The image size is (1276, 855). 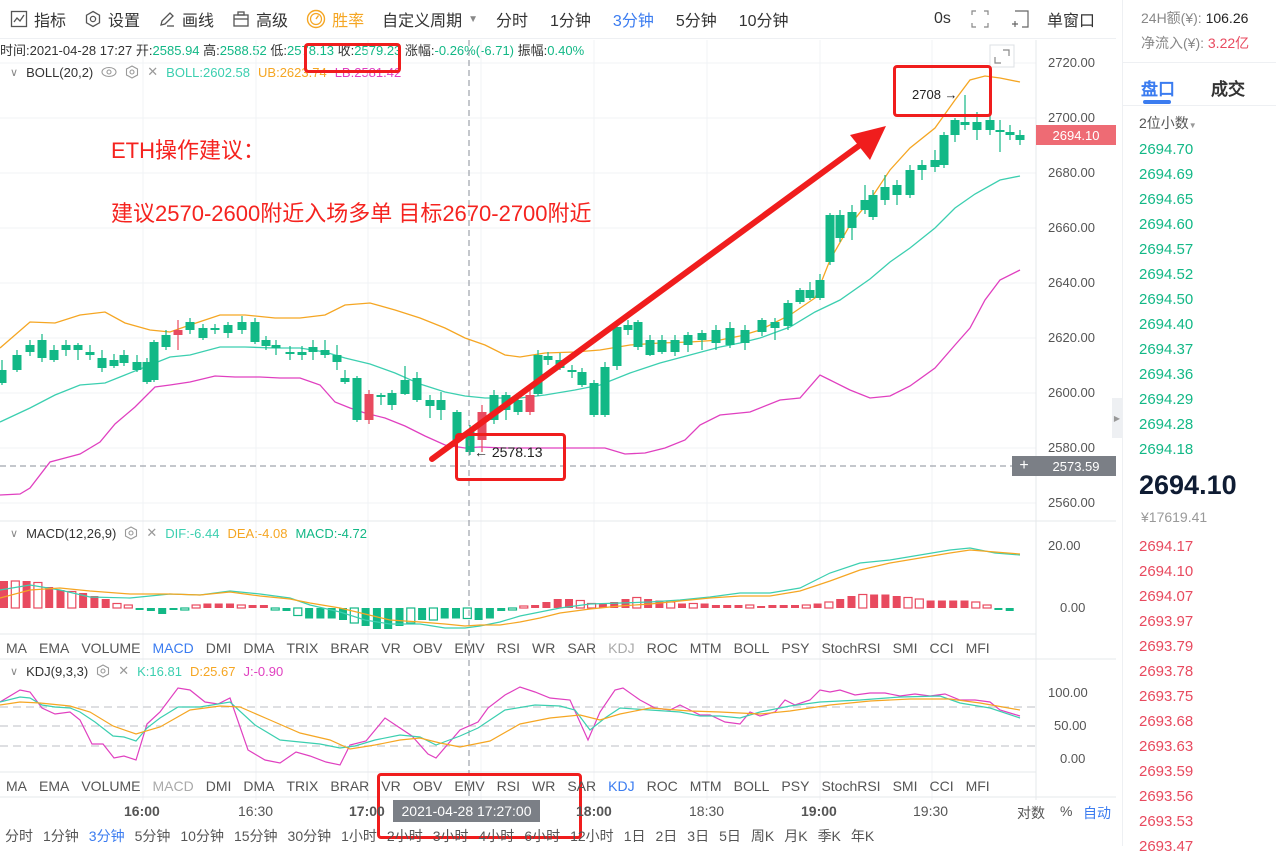 I want to click on bid-price-row: 2693.56, so click(x=1166, y=796).